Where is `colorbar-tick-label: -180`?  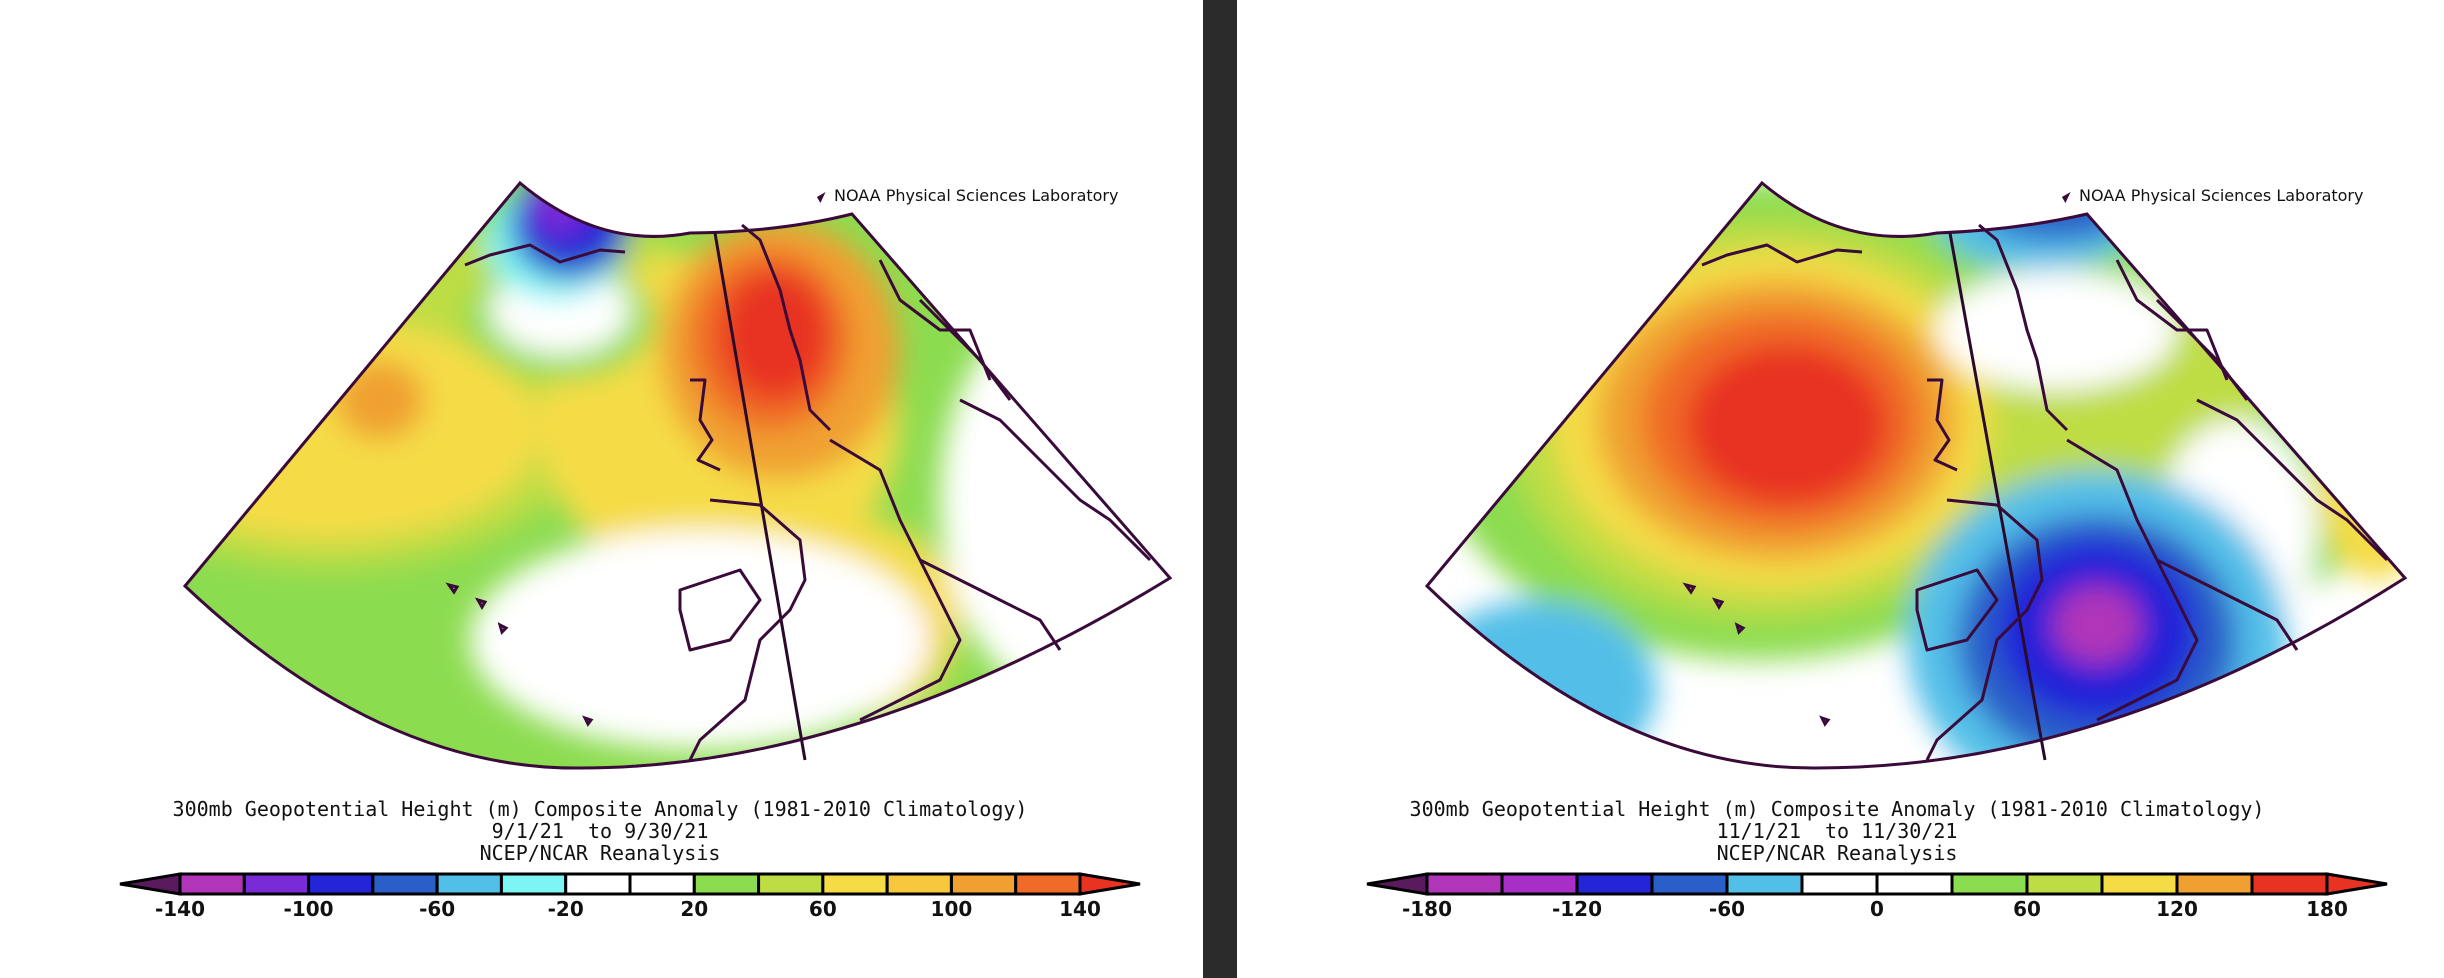
colorbar-tick-label: -180 is located at coordinates (1427, 909).